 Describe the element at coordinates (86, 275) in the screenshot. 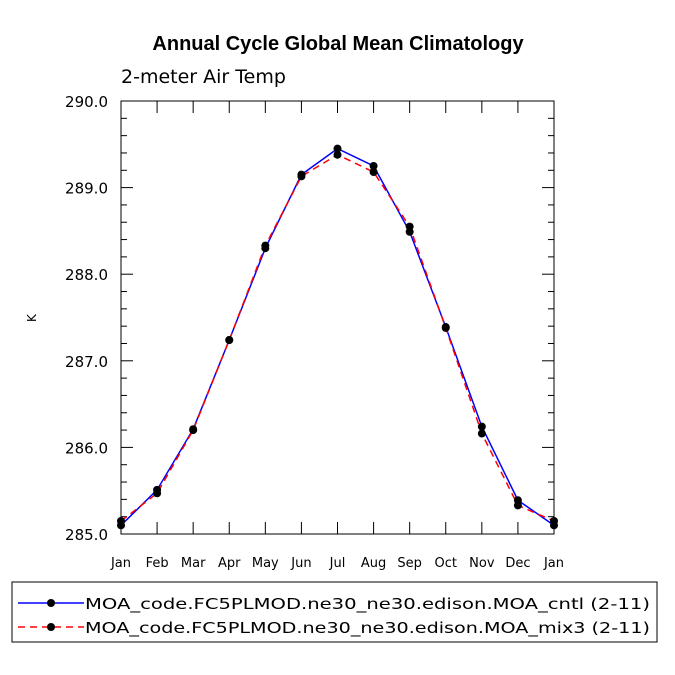

I see `y-tick-label: 288.0` at that location.